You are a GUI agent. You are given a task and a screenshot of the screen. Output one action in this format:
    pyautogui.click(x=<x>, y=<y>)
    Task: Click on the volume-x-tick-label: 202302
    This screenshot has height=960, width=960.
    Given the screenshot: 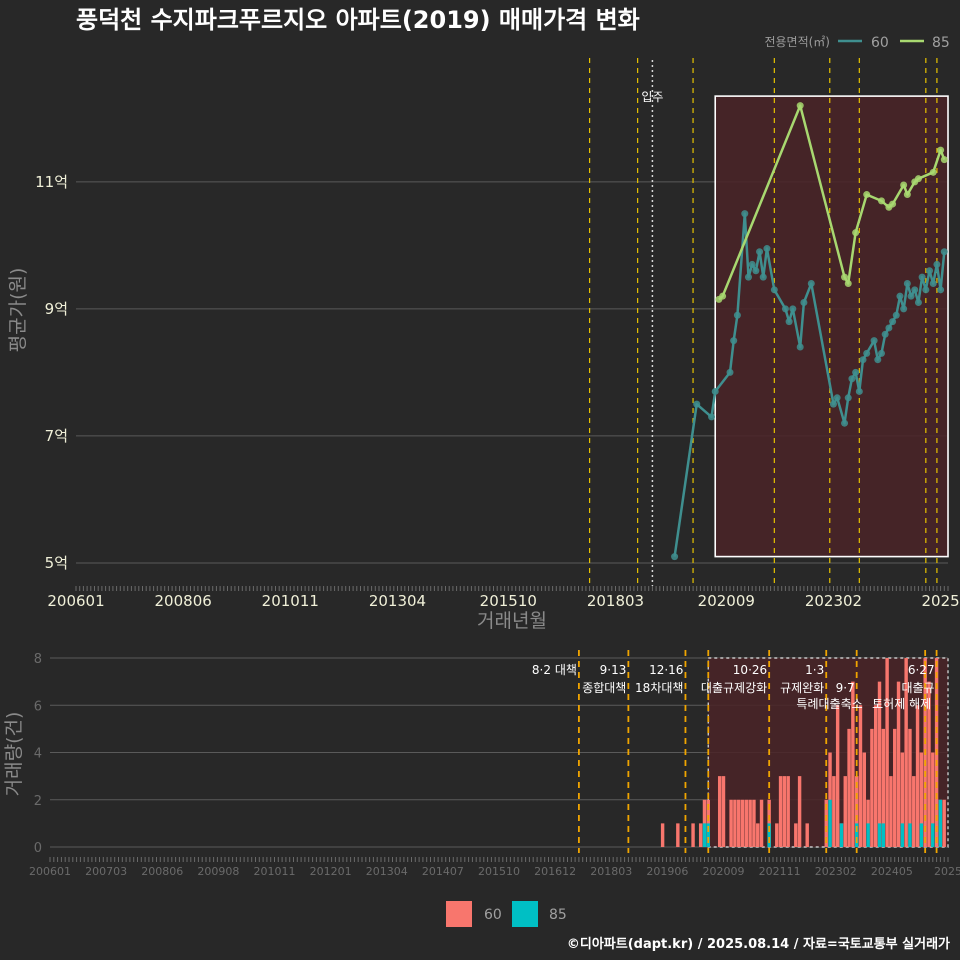 What is the action you would take?
    pyautogui.click(x=836, y=871)
    